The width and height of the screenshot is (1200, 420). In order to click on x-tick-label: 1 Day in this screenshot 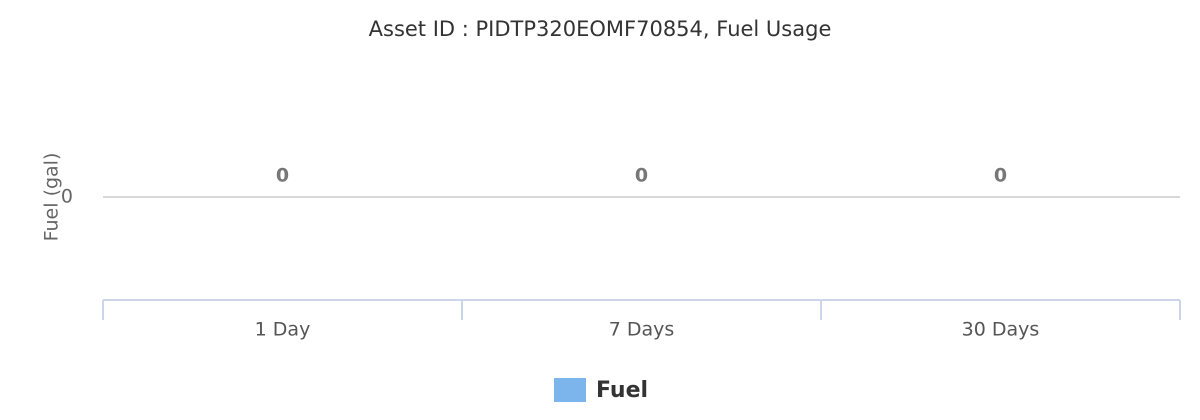, I will do `click(283, 330)`.